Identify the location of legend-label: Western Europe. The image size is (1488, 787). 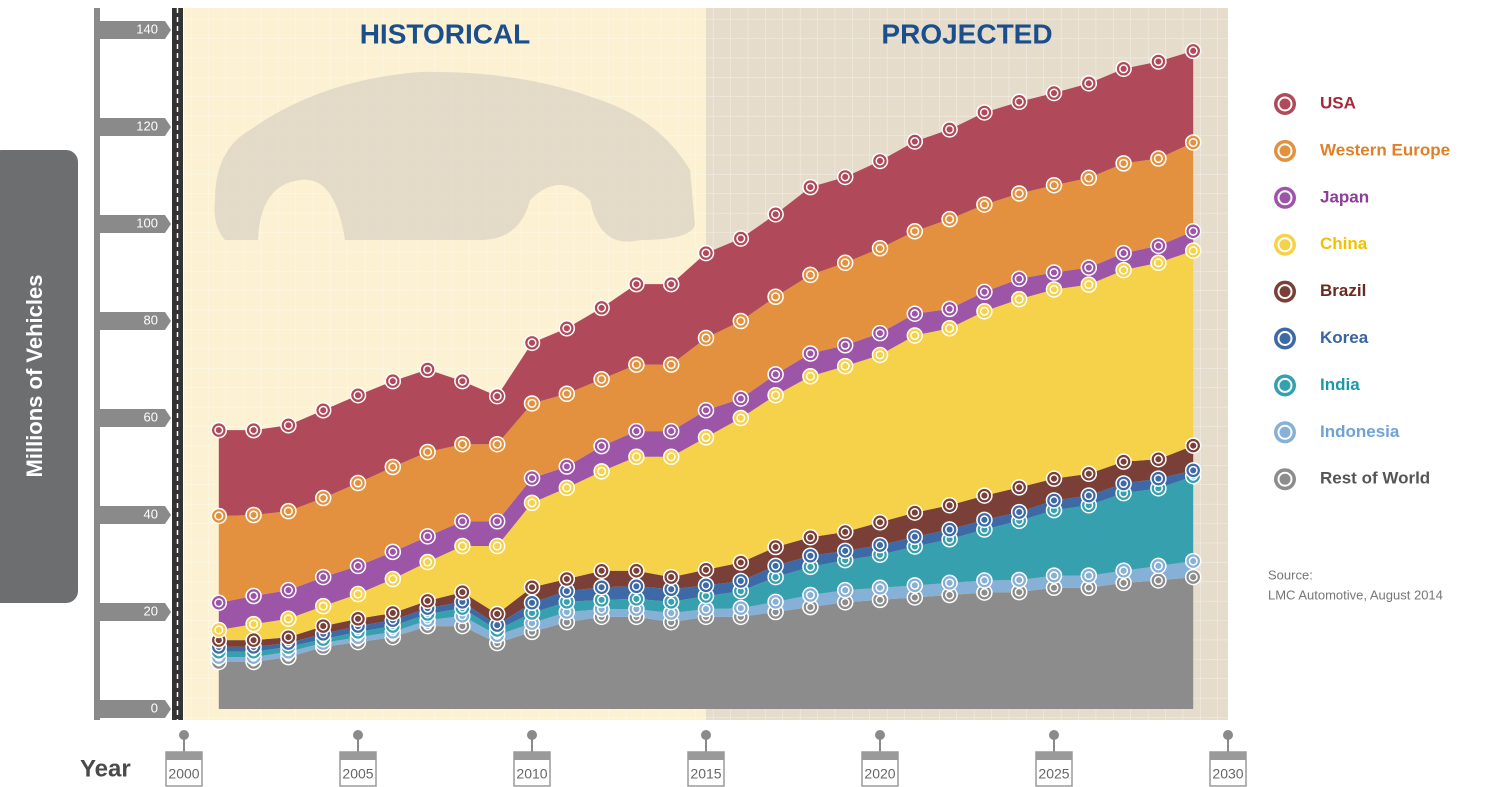
(1385, 149).